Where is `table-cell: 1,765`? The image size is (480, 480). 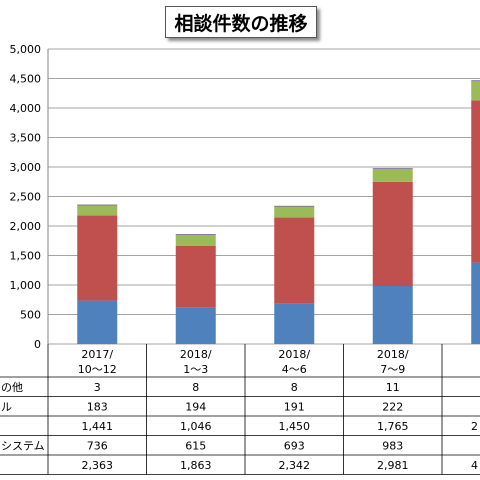
table-cell: 1,765 is located at coordinates (393, 426).